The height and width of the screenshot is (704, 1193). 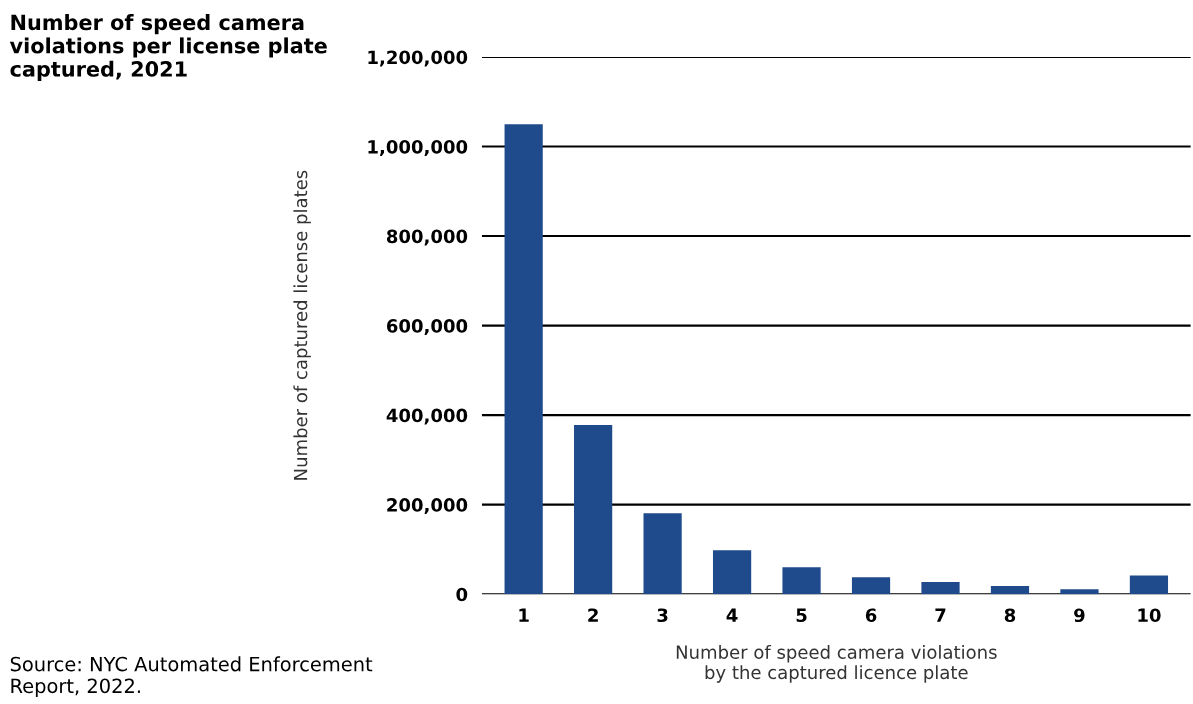 I want to click on y-tick-label: 400,000, so click(x=427, y=416).